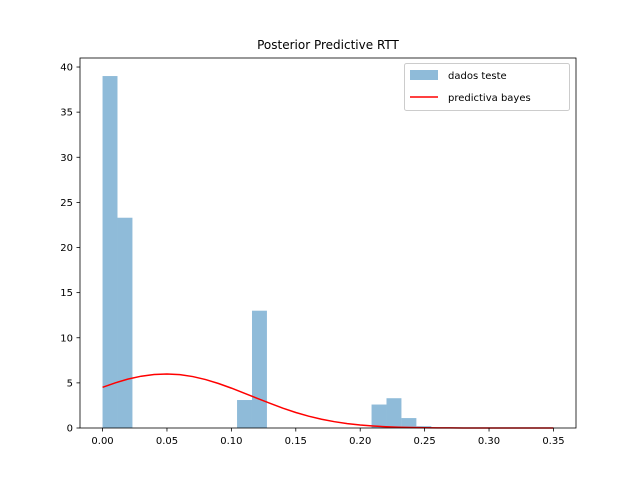  What do you see at coordinates (424, 441) in the screenshot?
I see `x-tick-label: 0.25` at bounding box center [424, 441].